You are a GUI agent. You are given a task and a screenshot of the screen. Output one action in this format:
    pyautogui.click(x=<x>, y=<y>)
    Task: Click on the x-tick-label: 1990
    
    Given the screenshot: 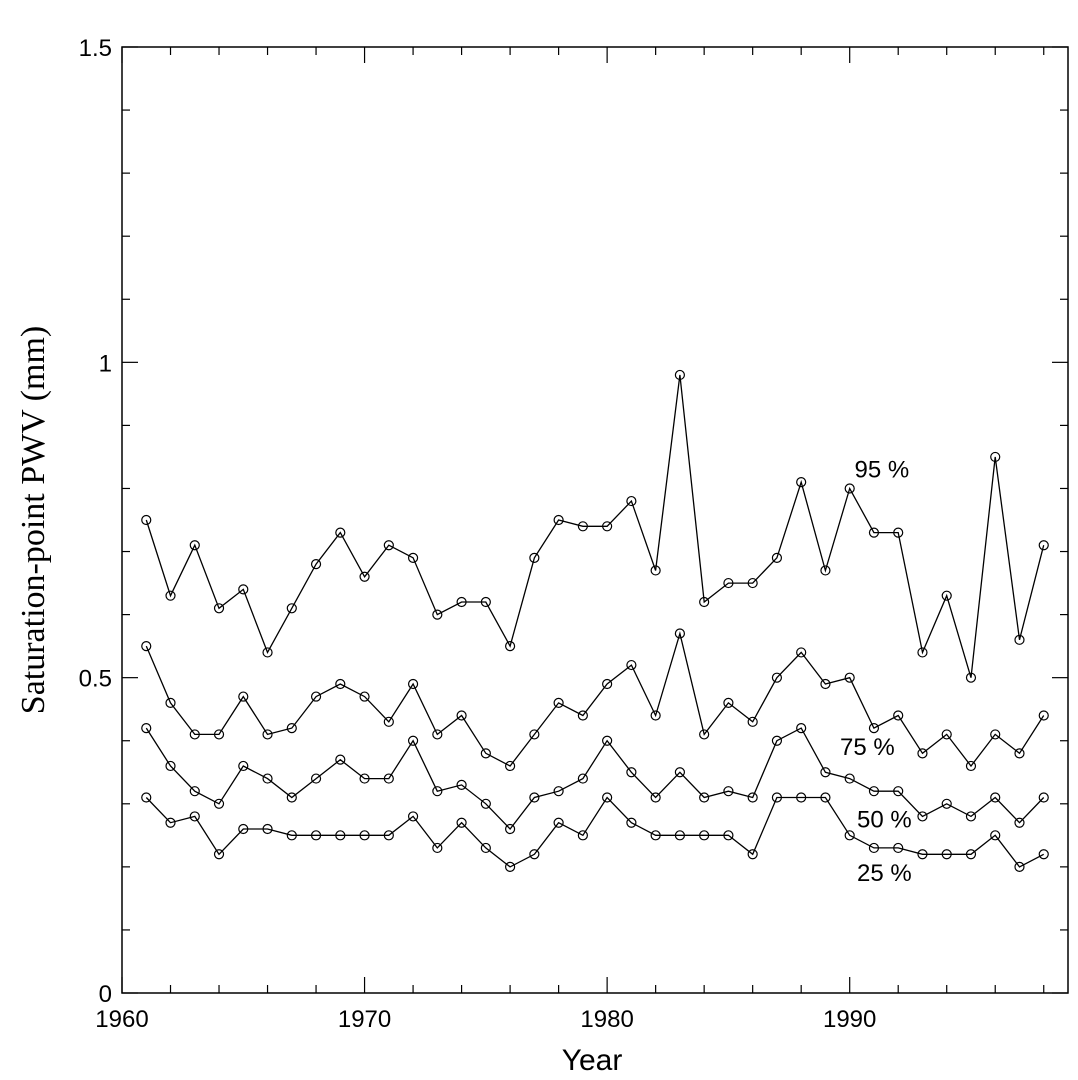 What is the action you would take?
    pyautogui.click(x=849, y=1019)
    